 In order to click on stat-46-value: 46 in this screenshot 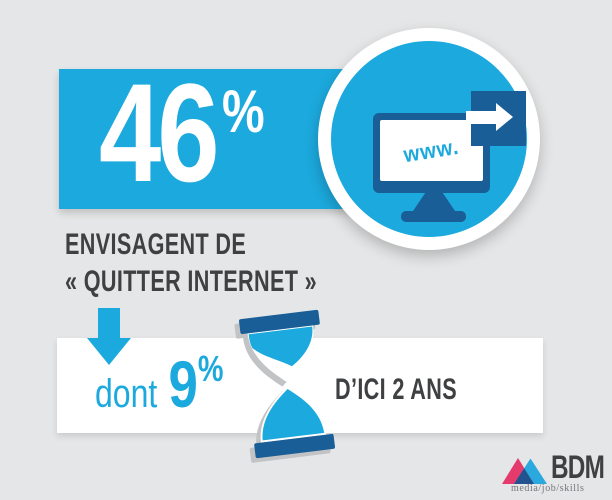, I will do `click(159, 132)`.